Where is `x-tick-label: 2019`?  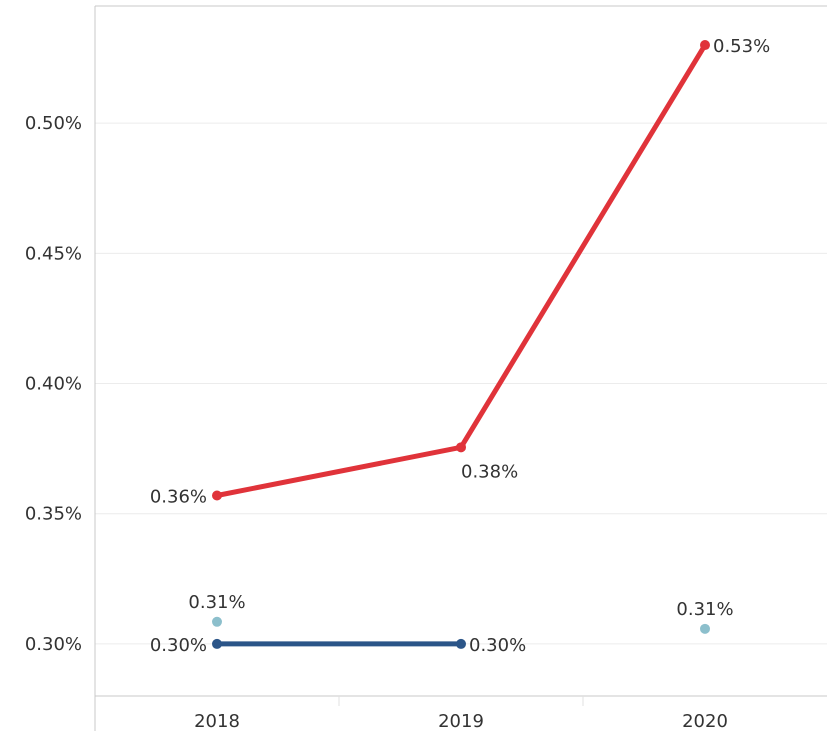 x-tick-label: 2019 is located at coordinates (461, 721).